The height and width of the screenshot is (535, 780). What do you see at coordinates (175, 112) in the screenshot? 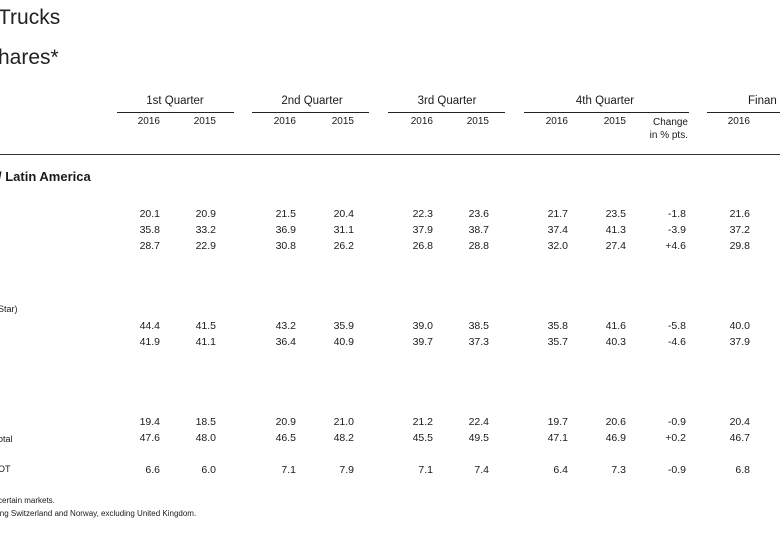
I see `quarter-rule-q1` at bounding box center [175, 112].